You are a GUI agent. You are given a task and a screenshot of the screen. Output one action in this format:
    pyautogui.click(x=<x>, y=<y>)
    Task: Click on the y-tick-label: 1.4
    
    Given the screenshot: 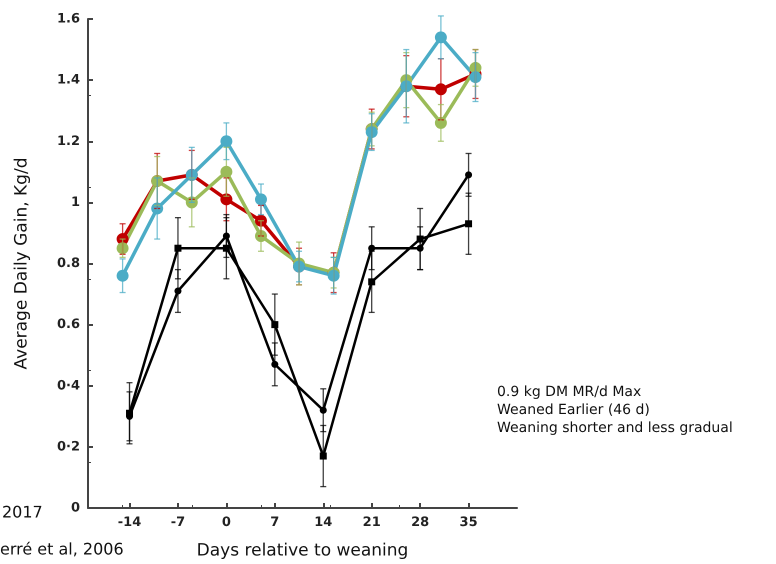 What is the action you would take?
    pyautogui.click(x=68, y=80)
    